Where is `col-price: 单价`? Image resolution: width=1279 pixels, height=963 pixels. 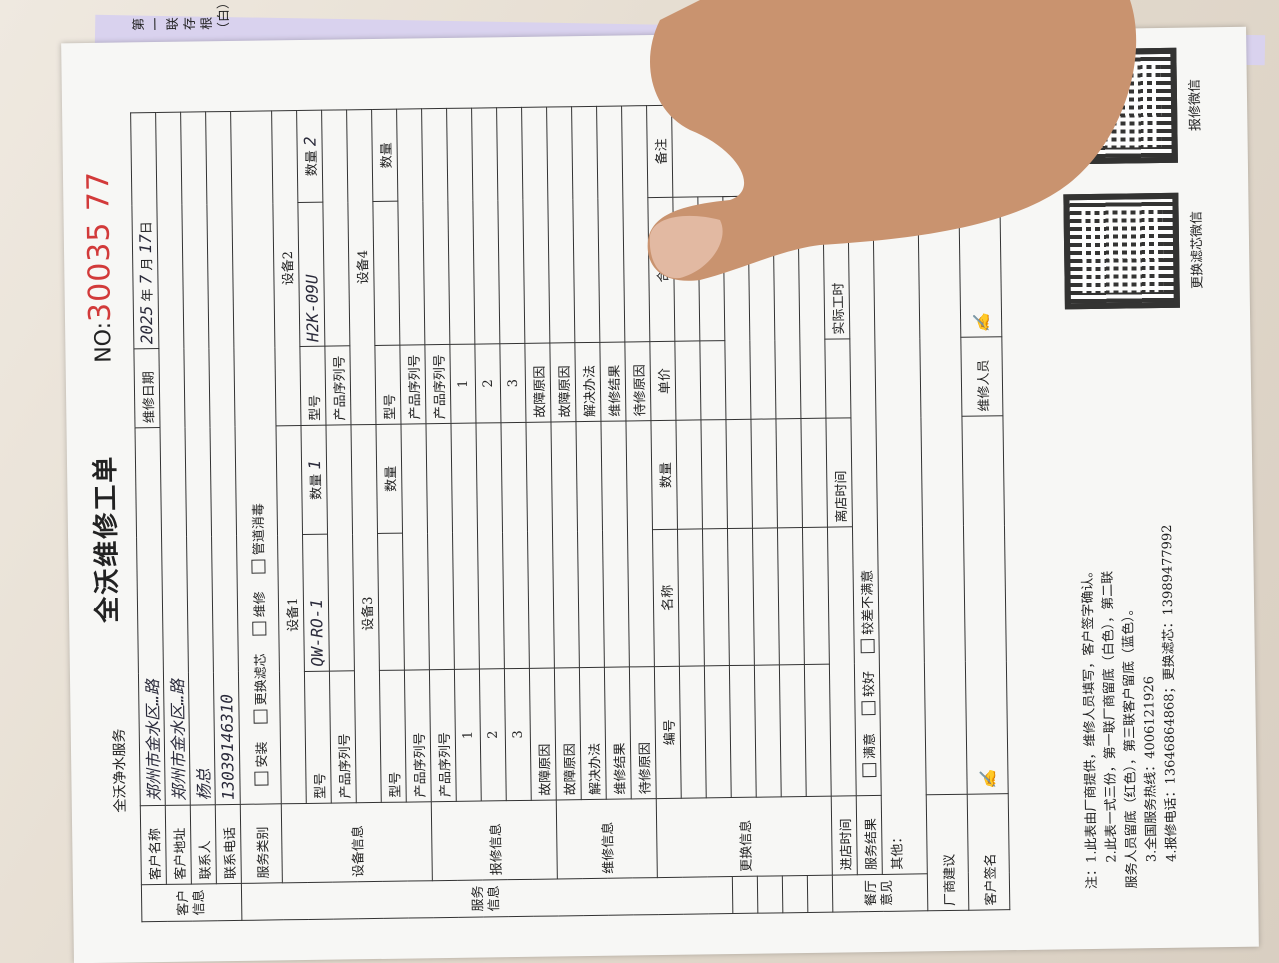 col-price: 单价 is located at coordinates (662, 381).